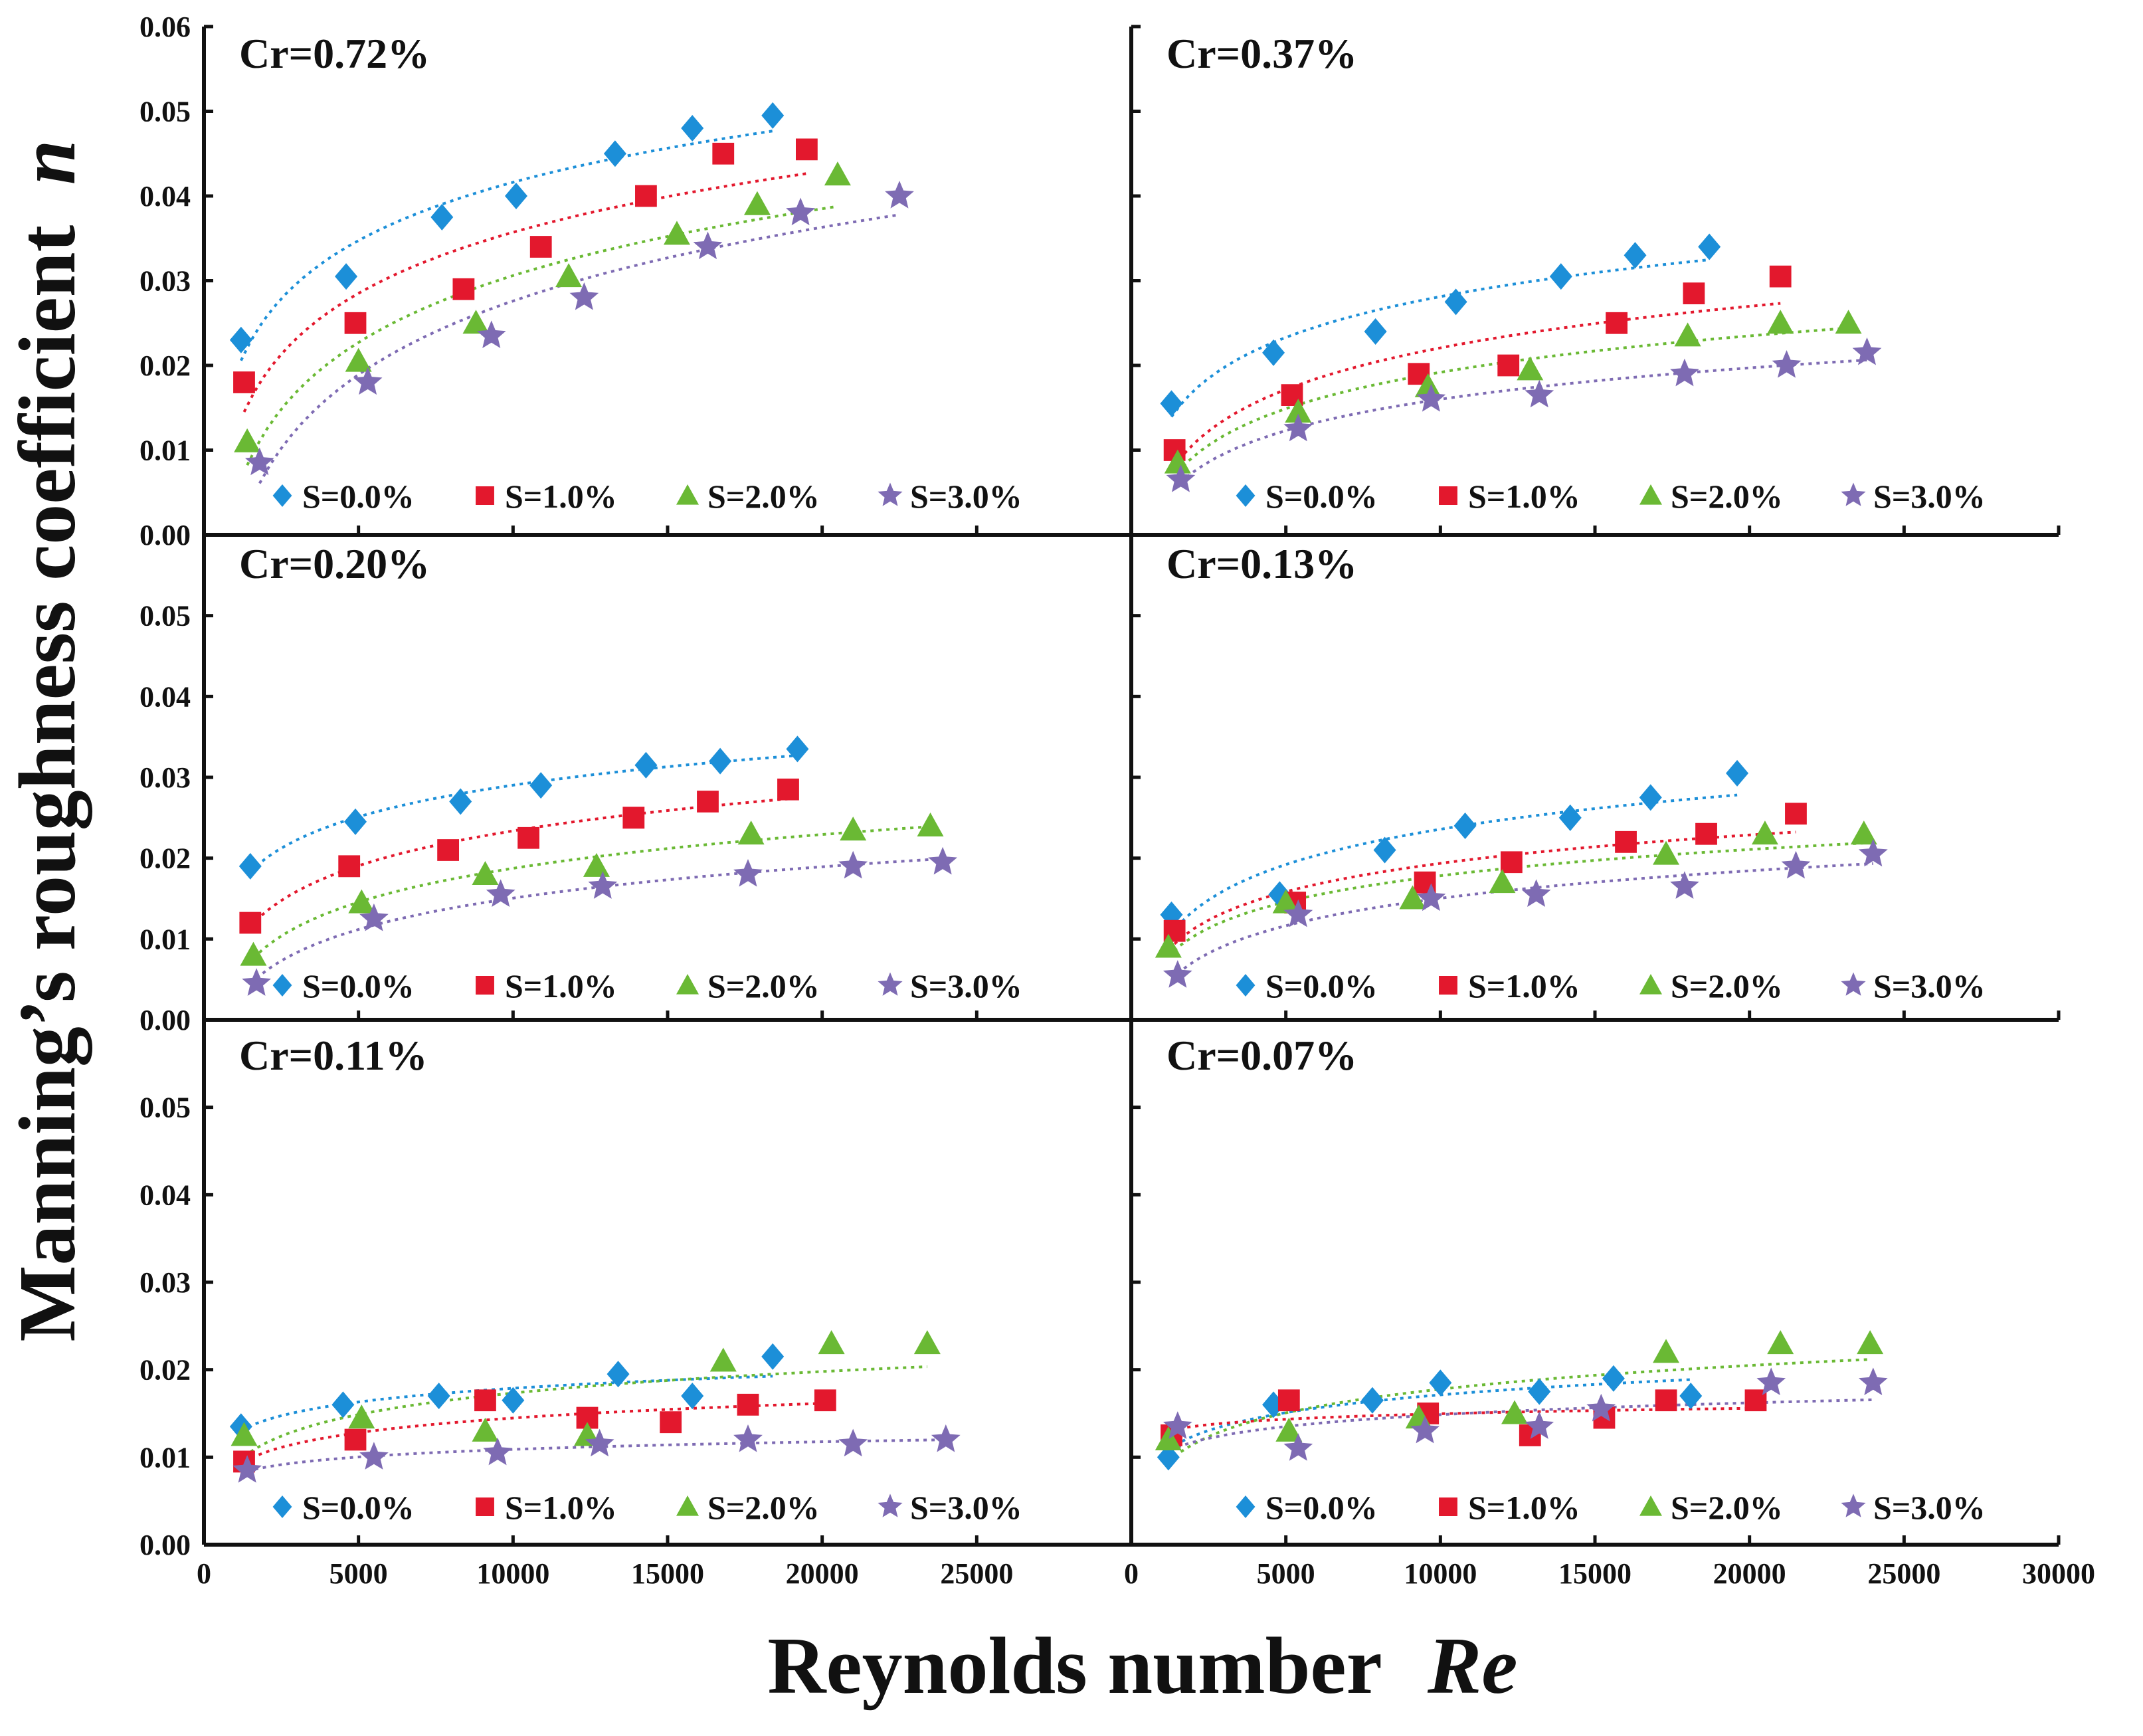  Describe the element at coordinates (966, 986) in the screenshot. I see `legend-label: S=3.0%` at that location.